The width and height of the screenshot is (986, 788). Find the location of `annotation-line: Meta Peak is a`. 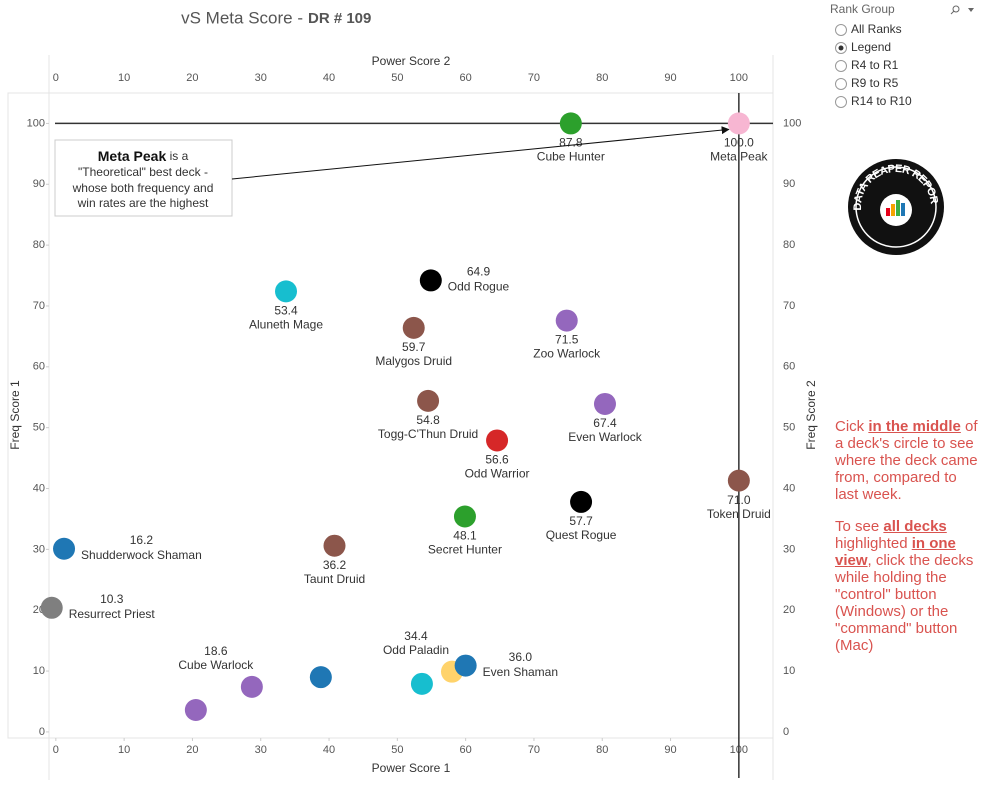

annotation-line: Meta Peak is a is located at coordinates (143, 156).